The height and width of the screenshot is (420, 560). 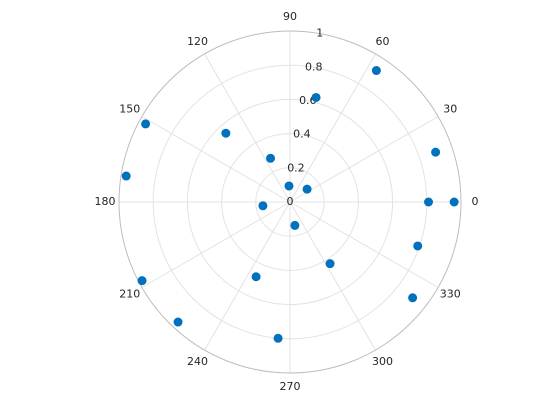 What do you see at coordinates (296, 167) in the screenshot?
I see `r-tick-label: 0.2` at bounding box center [296, 167].